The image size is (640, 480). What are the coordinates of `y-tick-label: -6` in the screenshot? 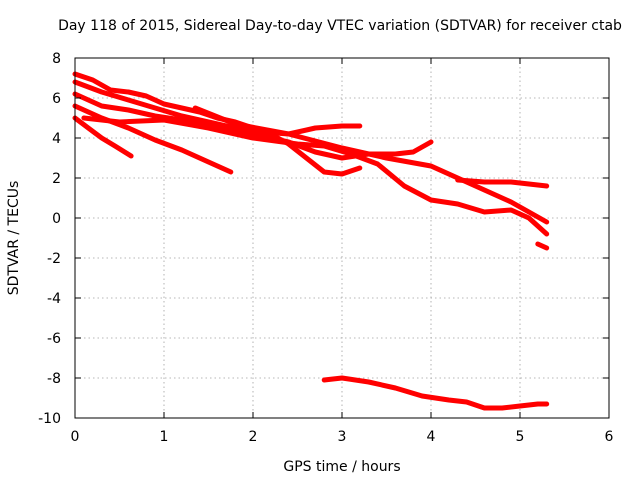 It's located at (54, 339).